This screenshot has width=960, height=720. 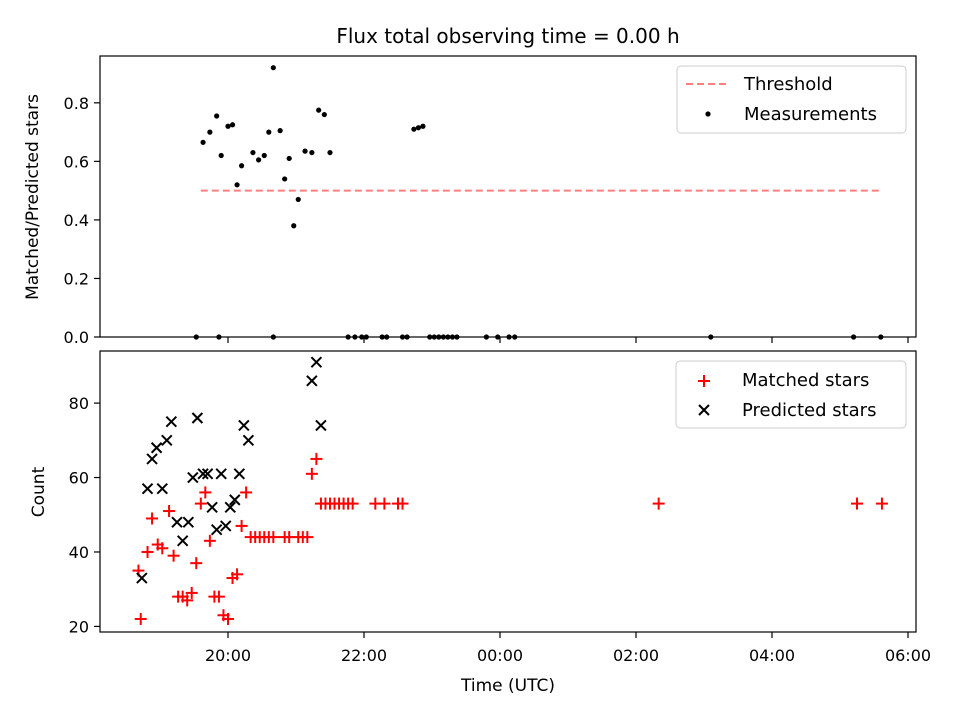 What do you see at coordinates (809, 410) in the screenshot?
I see `legend-predicted-label: Predicted stars` at bounding box center [809, 410].